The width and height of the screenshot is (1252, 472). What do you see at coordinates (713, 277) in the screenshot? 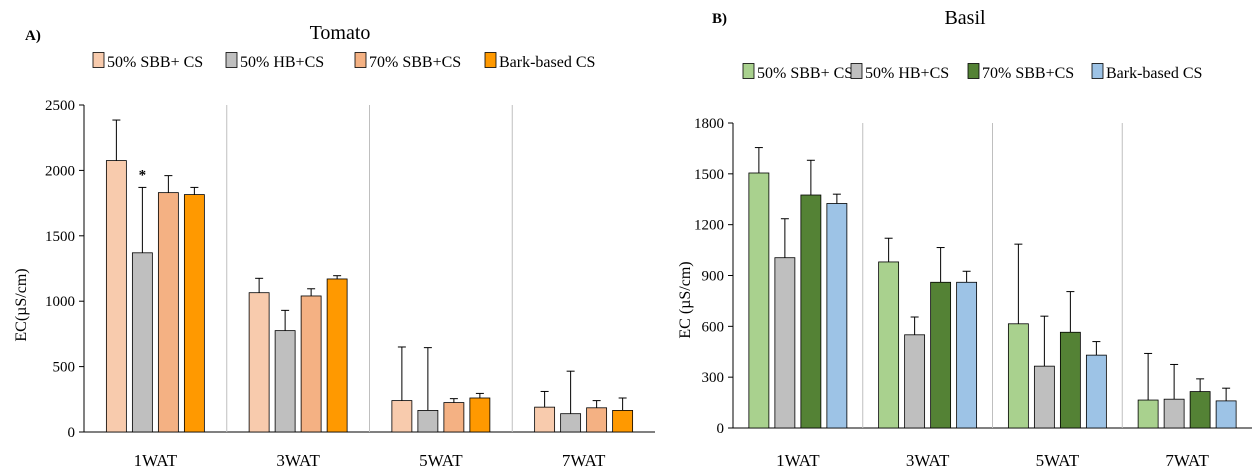
I see `y-tick-label: 900` at bounding box center [713, 277].